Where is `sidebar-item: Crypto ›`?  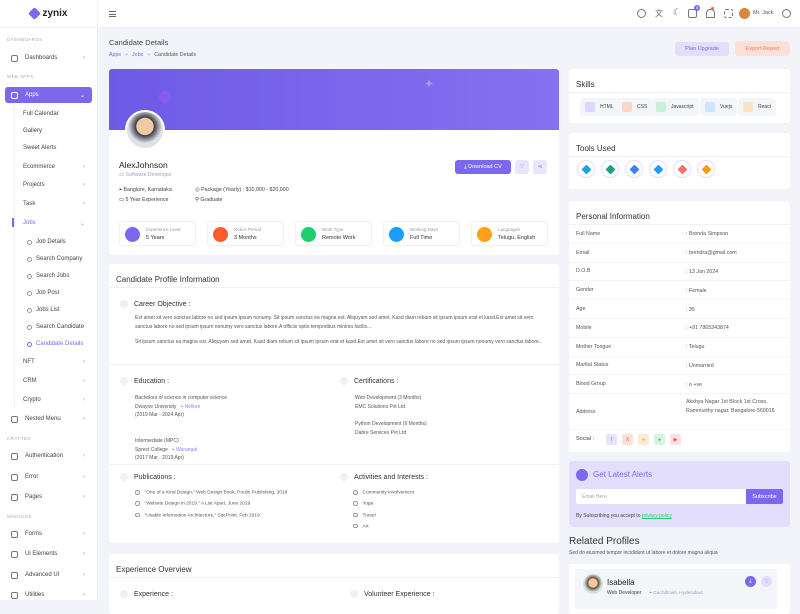
sidebar-item: Crypto › is located at coordinates (49, 400).